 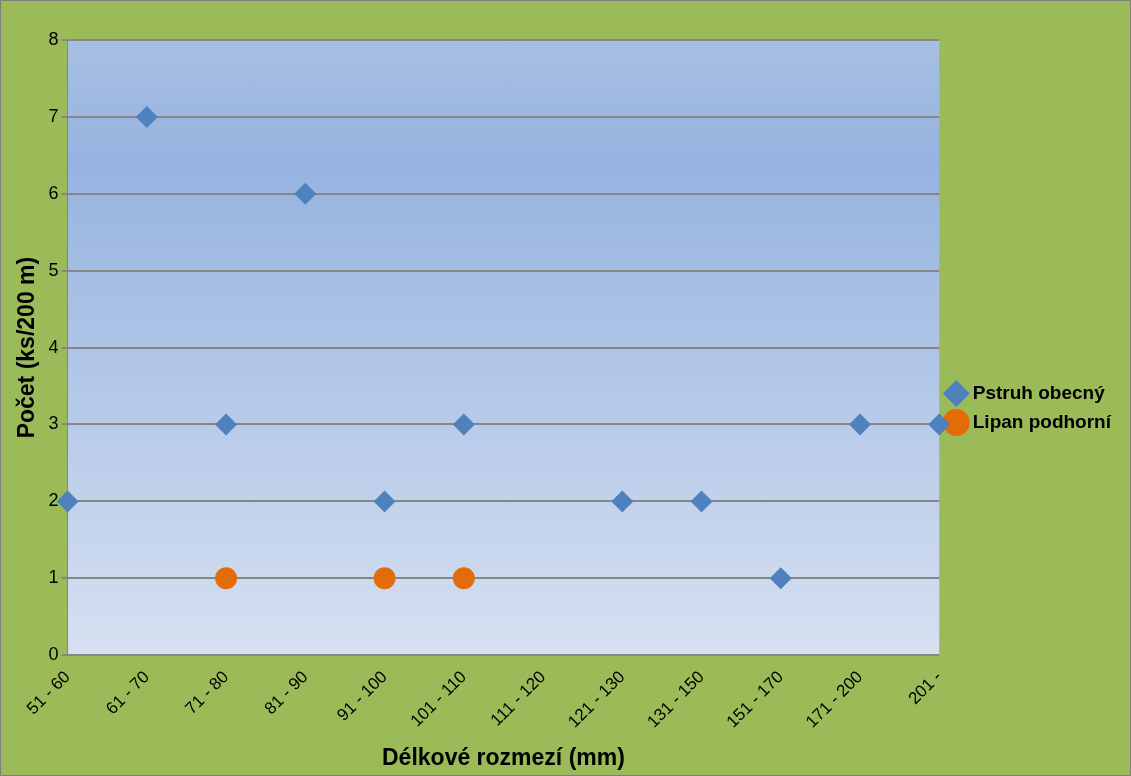 What do you see at coordinates (518, 698) in the screenshot?
I see `x-tick-label: 111 - 120` at bounding box center [518, 698].